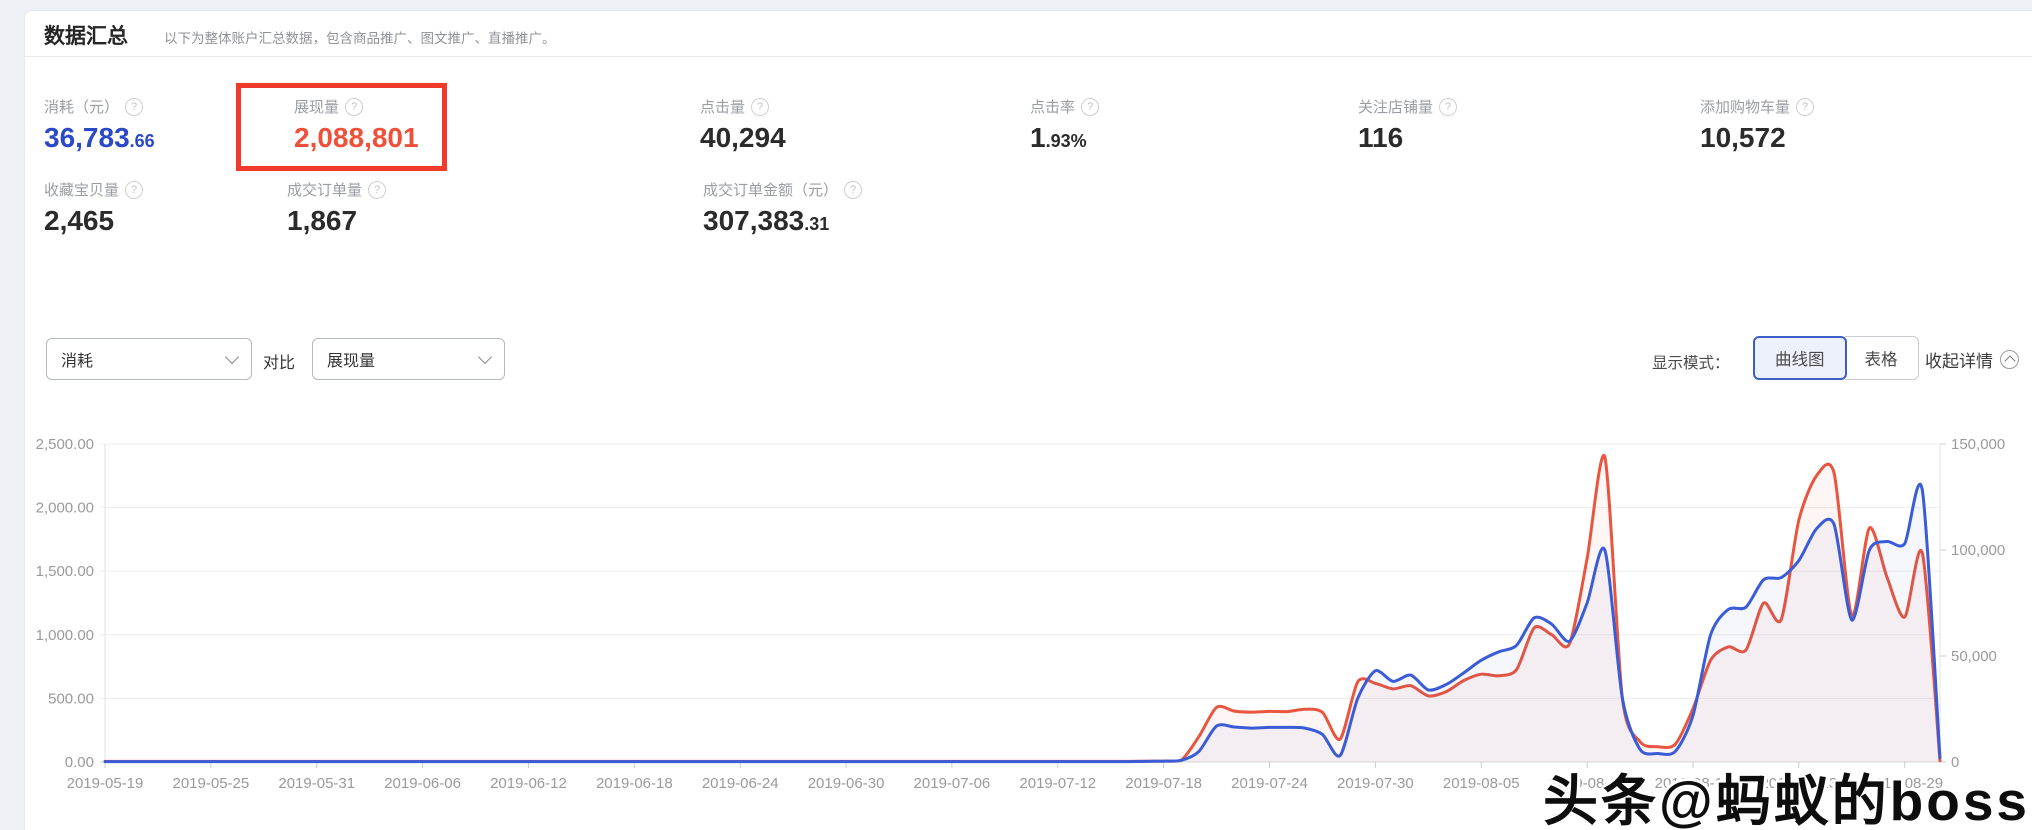 This screenshot has height=830, width=2032. Describe the element at coordinates (1974, 656) in the screenshot. I see `svg-text: 50,000` at that location.